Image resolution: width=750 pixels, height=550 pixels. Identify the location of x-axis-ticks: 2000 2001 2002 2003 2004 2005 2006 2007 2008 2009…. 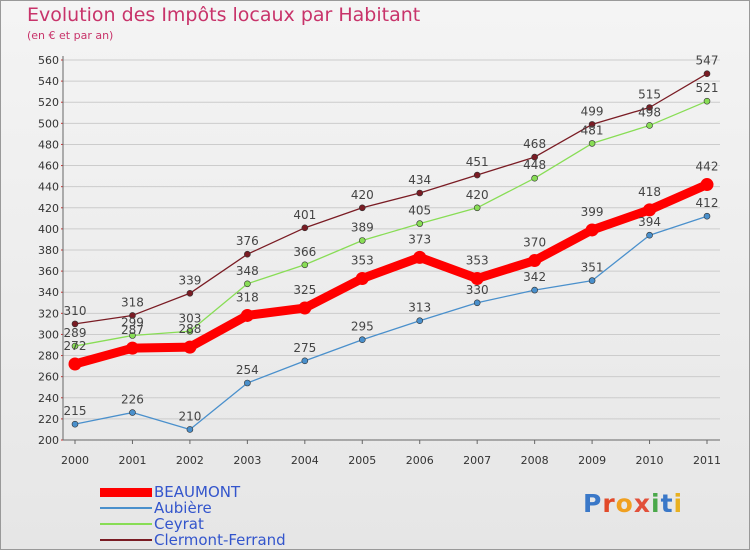
(391, 460).